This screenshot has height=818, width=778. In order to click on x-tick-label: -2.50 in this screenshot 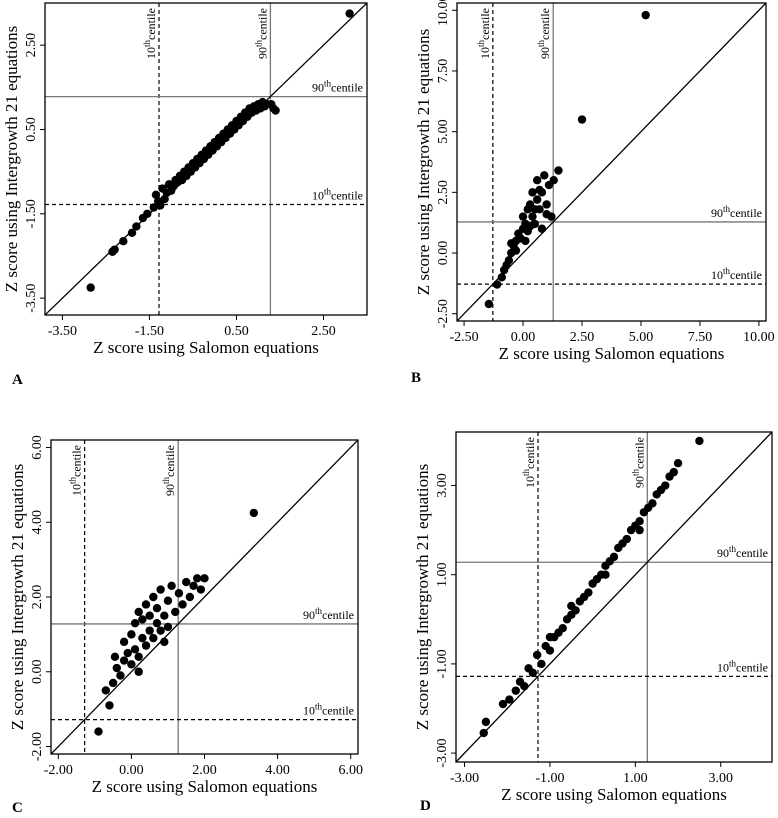, I will do `click(463, 337)`.